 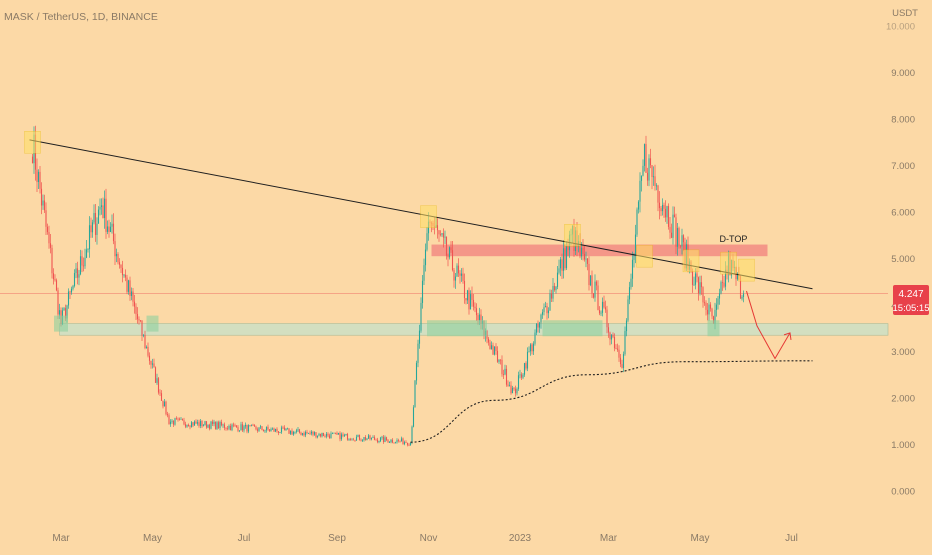 What do you see at coordinates (903, 73) in the screenshot?
I see `price-tick-label: 9.000` at bounding box center [903, 73].